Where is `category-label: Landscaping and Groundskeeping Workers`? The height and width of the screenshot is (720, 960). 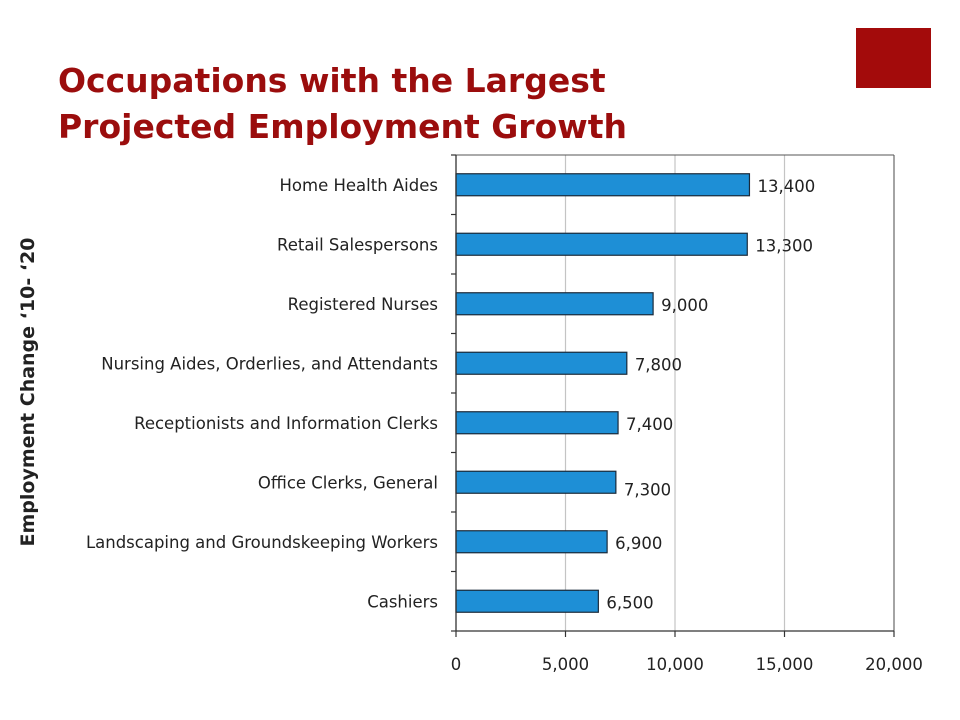 category-label: Landscaping and Groundskeeping Workers is located at coordinates (262, 542).